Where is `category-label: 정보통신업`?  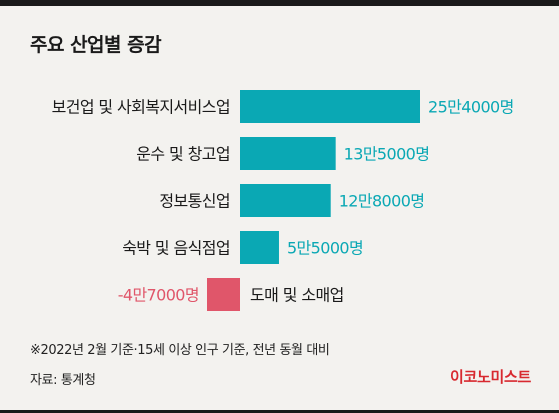
category-label: 정보통신업 is located at coordinates (194, 201).